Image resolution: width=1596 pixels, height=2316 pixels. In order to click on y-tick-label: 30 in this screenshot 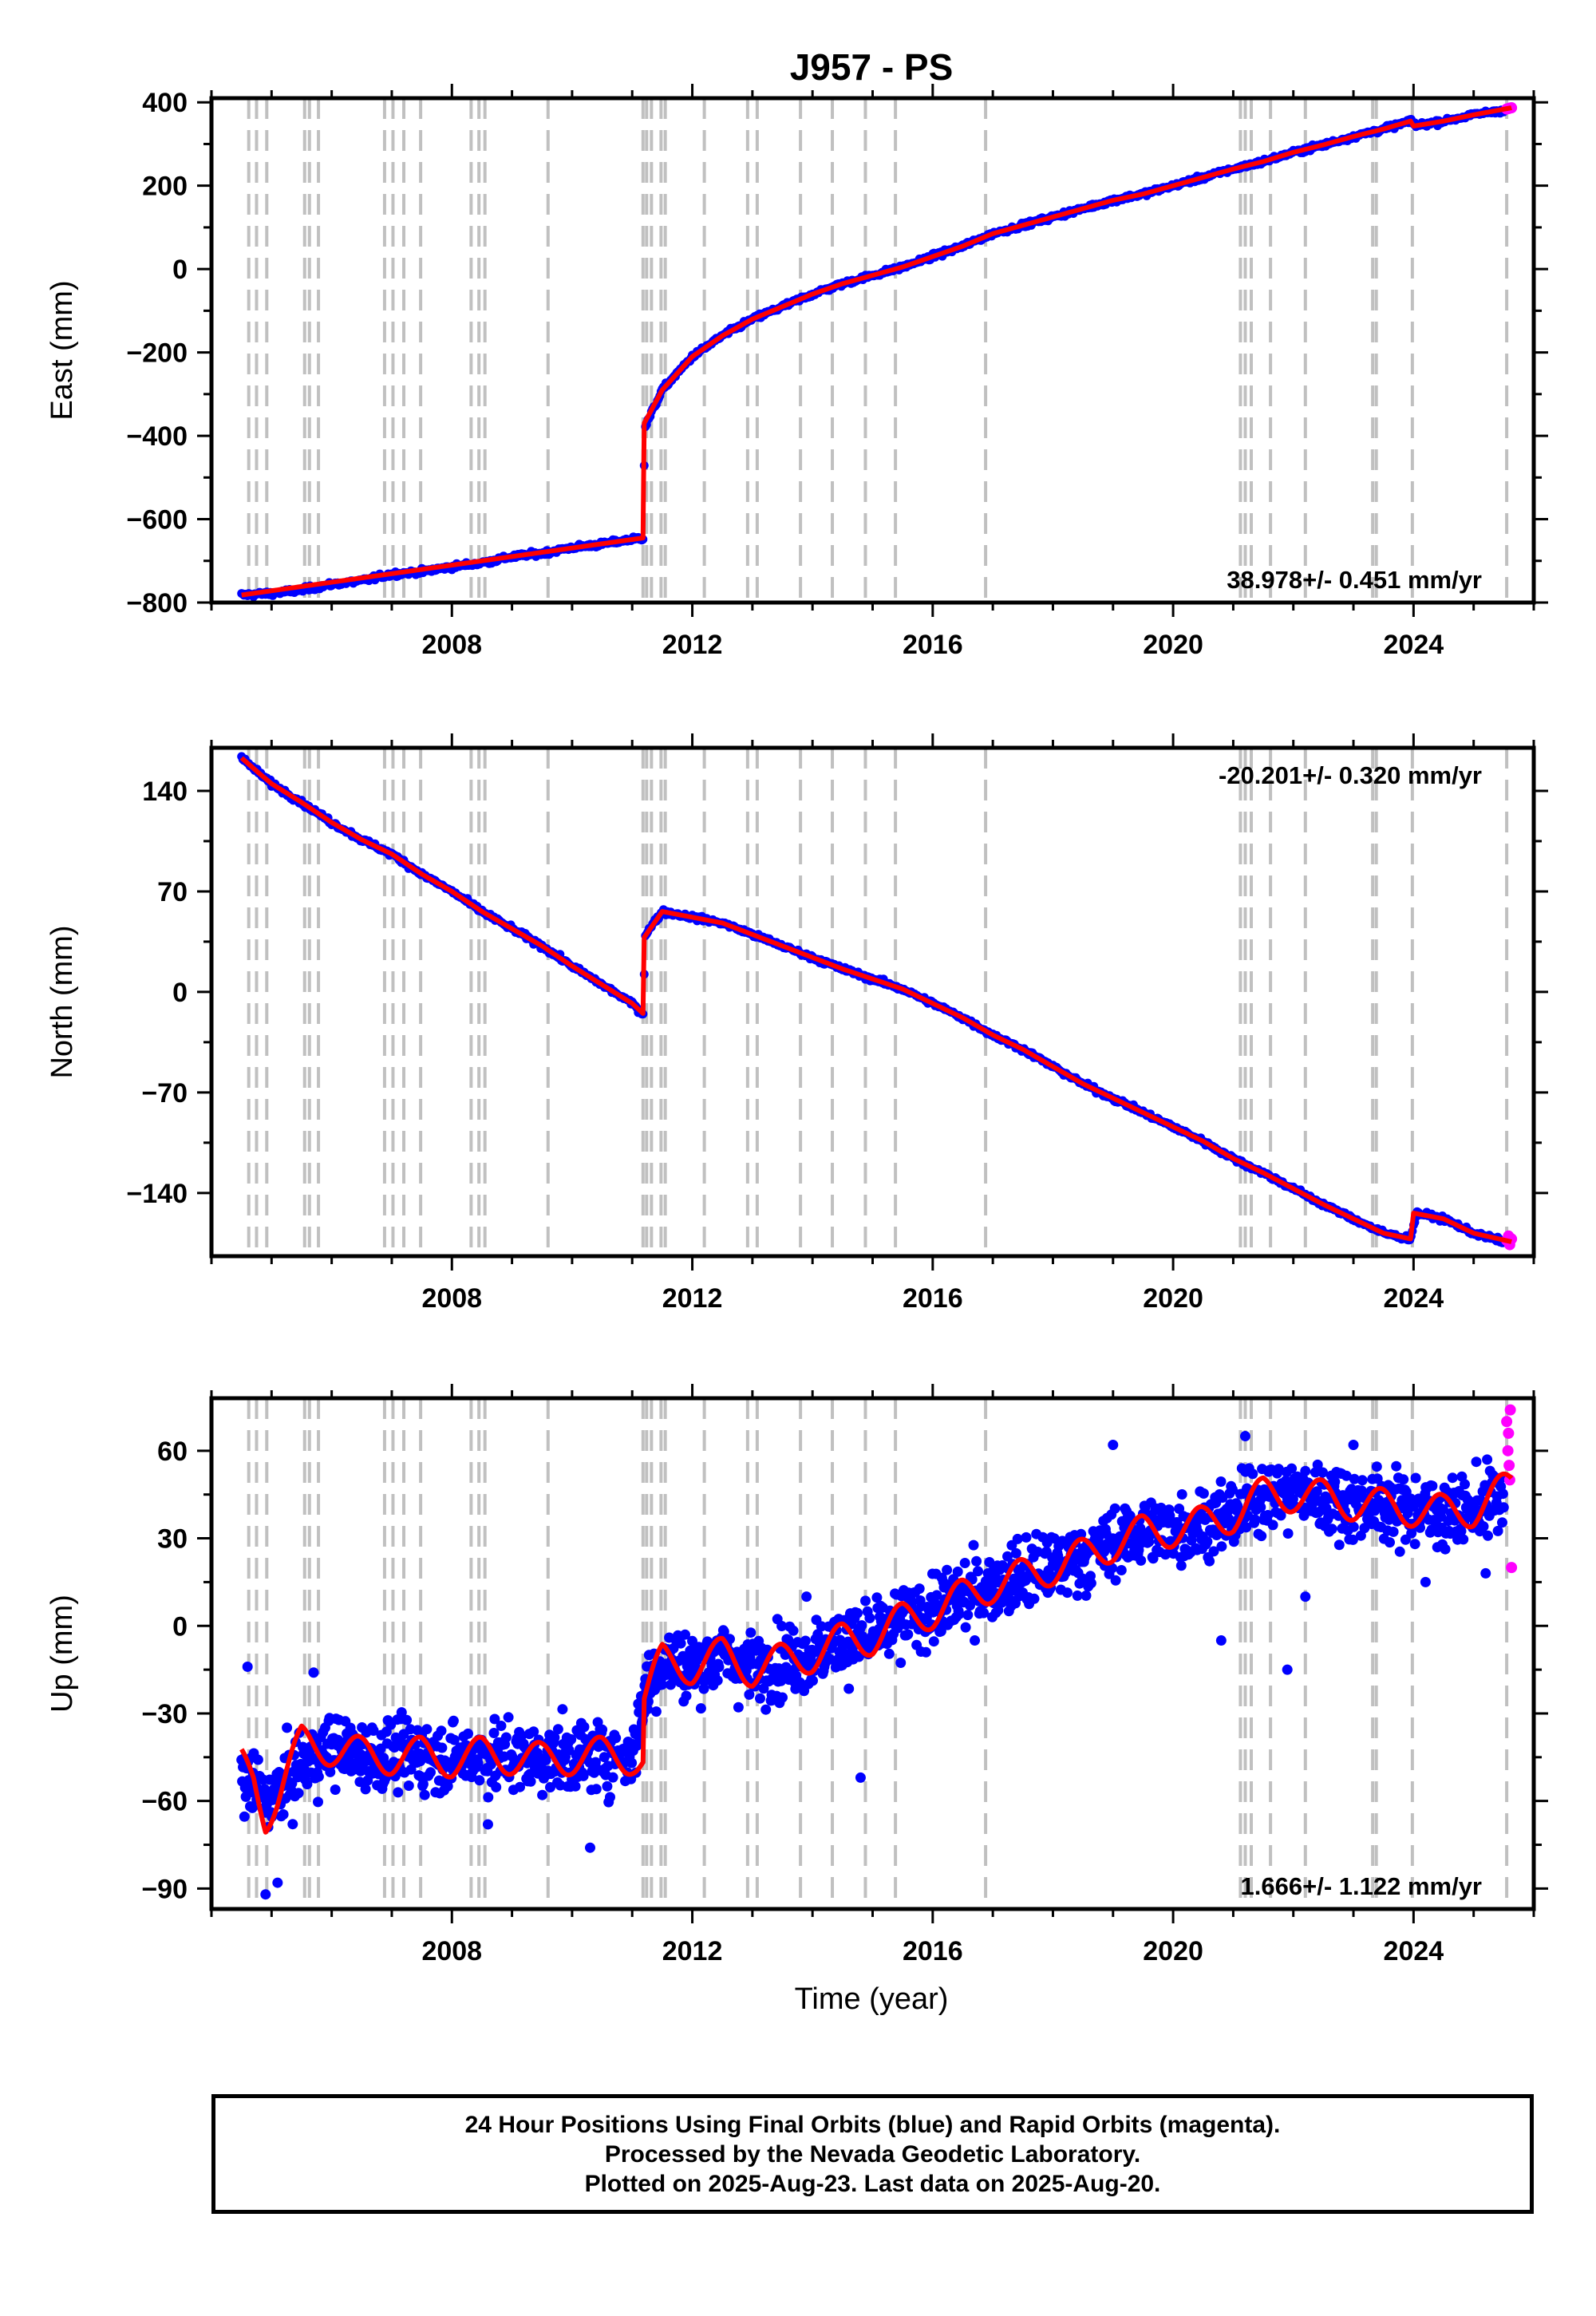, I will do `click(172, 1539)`.